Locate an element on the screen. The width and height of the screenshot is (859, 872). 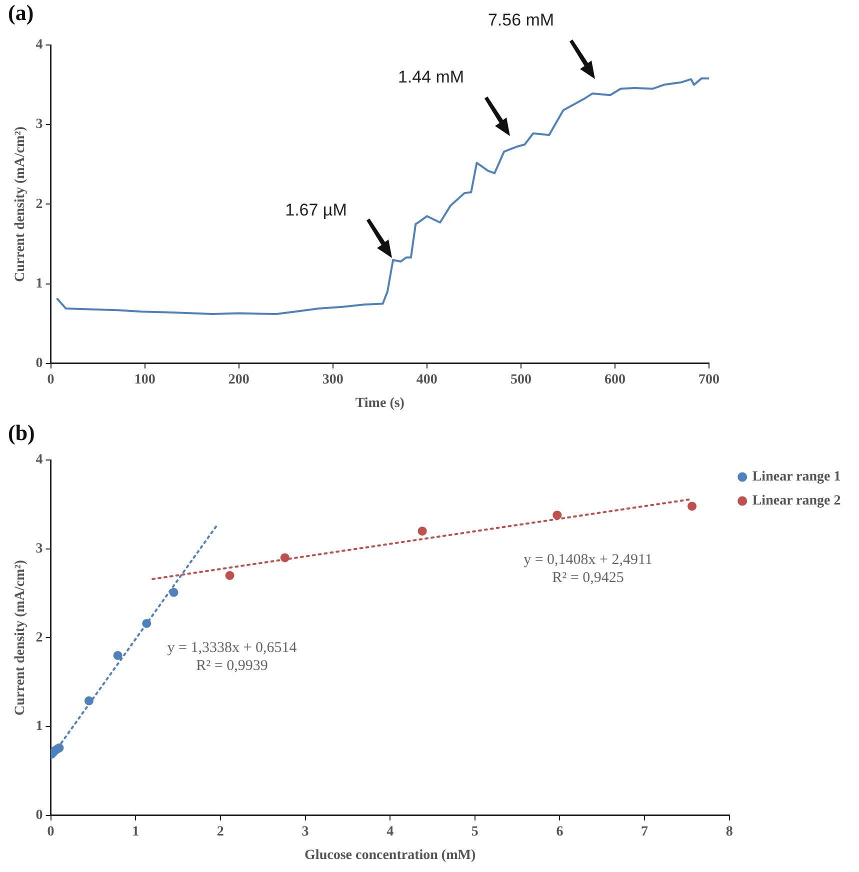
x-tick-label: 1 is located at coordinates (136, 832).